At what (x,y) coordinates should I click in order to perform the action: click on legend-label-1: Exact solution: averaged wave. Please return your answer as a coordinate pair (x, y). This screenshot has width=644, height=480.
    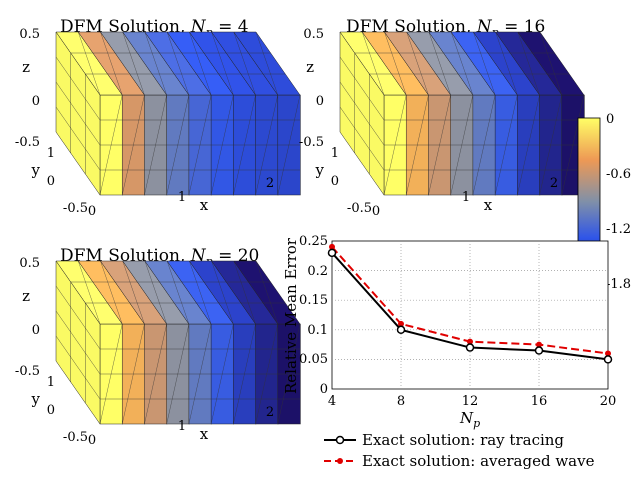
    Looking at the image, I should click on (478, 461).